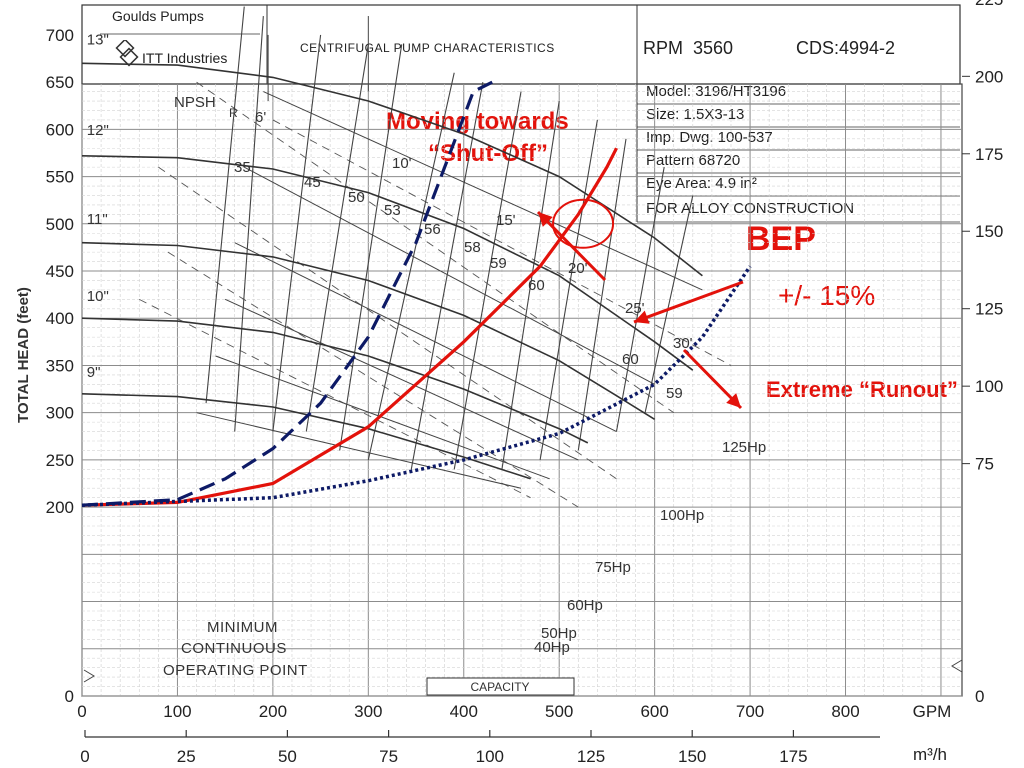 This screenshot has height=768, width=1024. I want to click on horsepower-label: 40Hp, so click(552, 647).